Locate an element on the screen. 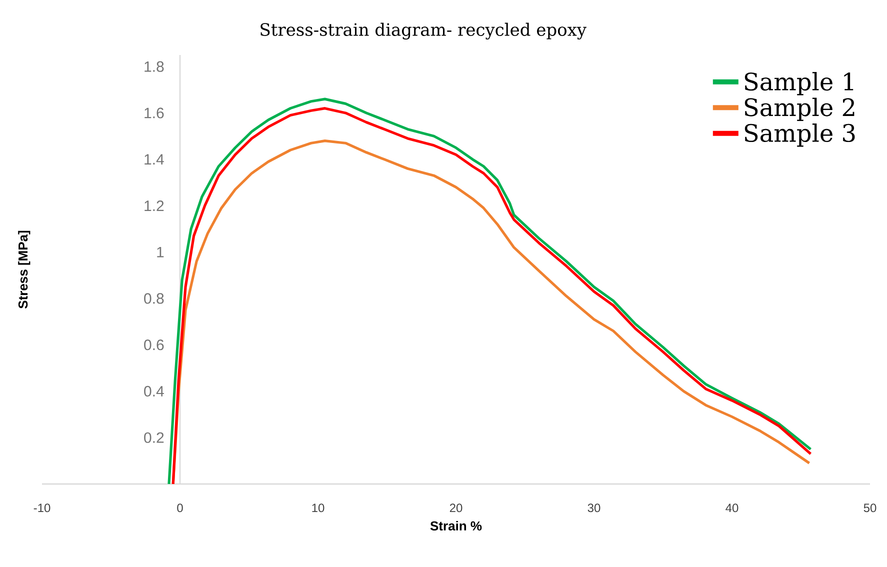 This screenshot has height=567, width=887. y-tick-label: 0.6 is located at coordinates (154, 345).